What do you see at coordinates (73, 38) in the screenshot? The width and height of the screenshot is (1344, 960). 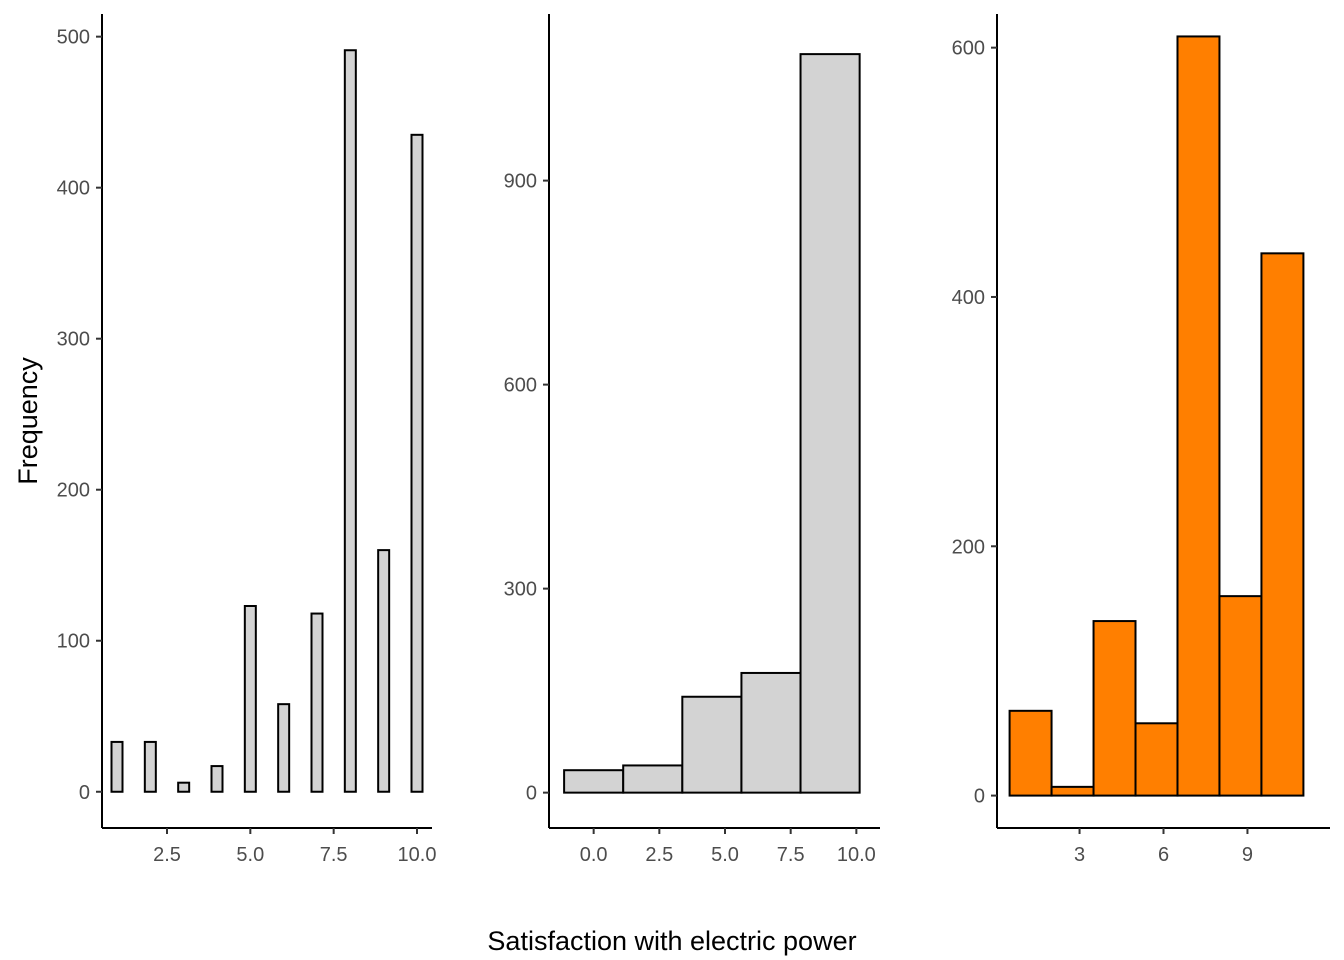 I see `y-tick-label: 500` at bounding box center [73, 38].